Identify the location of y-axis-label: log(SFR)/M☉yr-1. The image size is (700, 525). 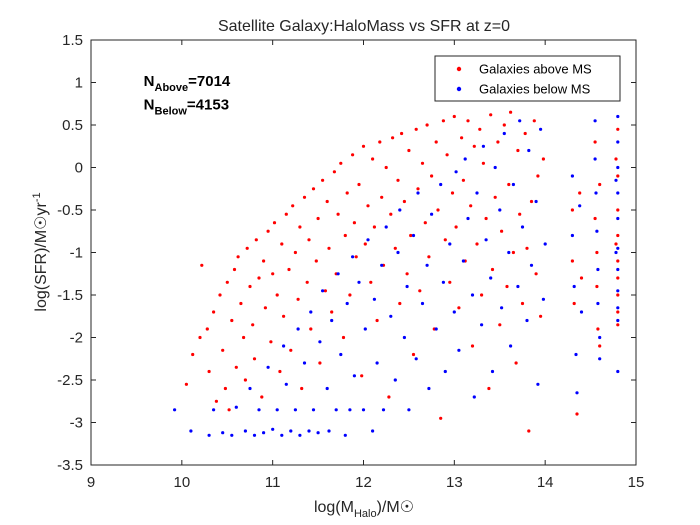
(40, 251).